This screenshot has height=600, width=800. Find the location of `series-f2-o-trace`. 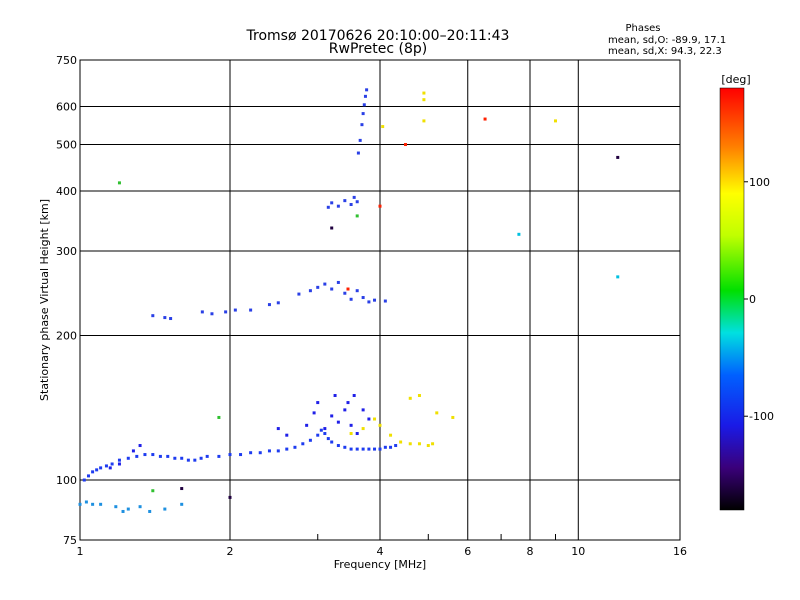

series-f2-o-trace is located at coordinates (269, 300).